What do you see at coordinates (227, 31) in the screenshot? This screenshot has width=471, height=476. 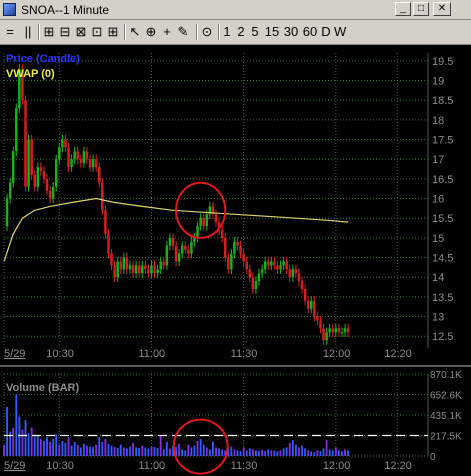 I see `interval-1-button: 1` at bounding box center [227, 31].